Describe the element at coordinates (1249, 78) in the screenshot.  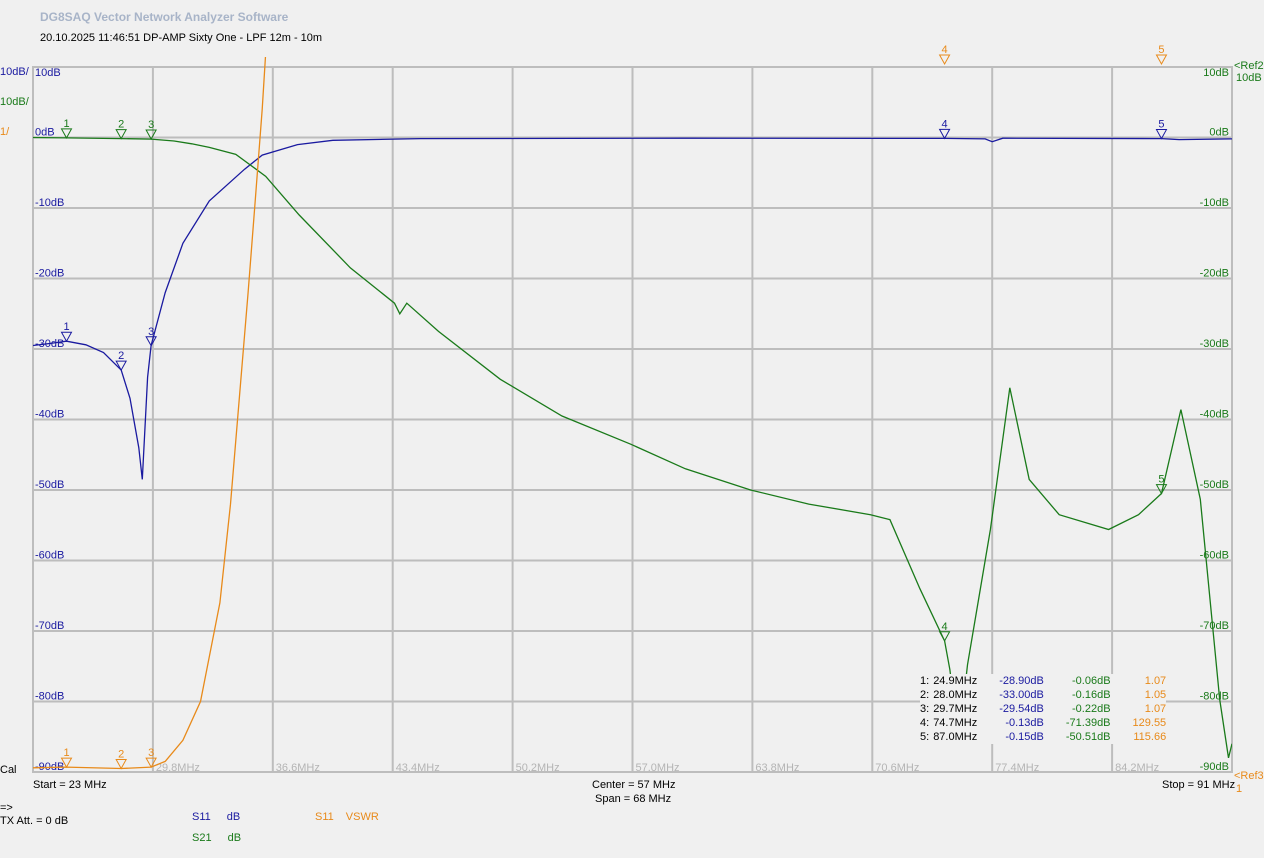
I see `ref-top-value: 10dB` at that location.